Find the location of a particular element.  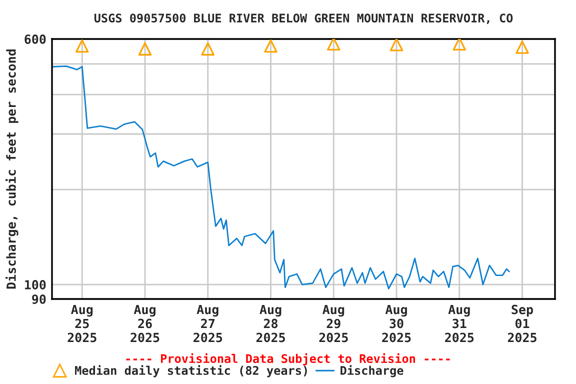

legend-label: Discharge is located at coordinates (372, 371).